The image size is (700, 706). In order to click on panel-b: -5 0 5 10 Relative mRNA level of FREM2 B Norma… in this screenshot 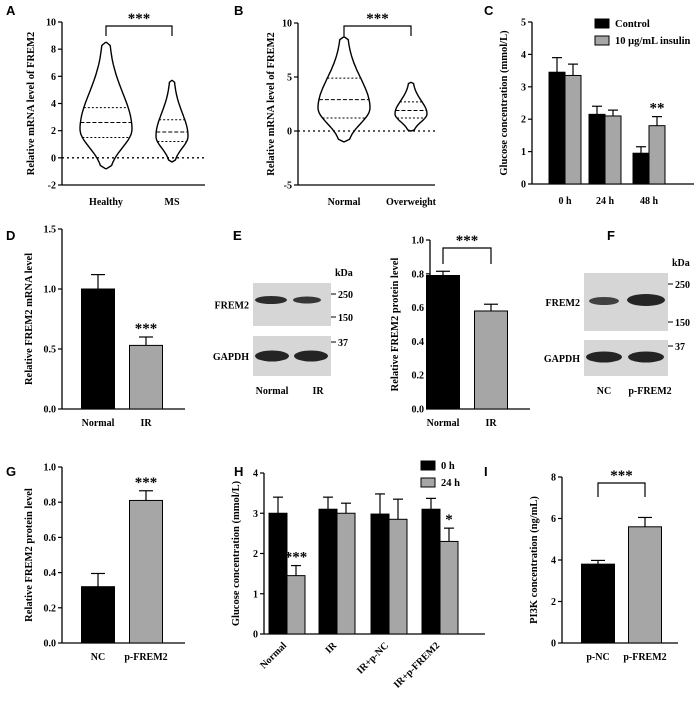, I will do `click(335, 105)`.